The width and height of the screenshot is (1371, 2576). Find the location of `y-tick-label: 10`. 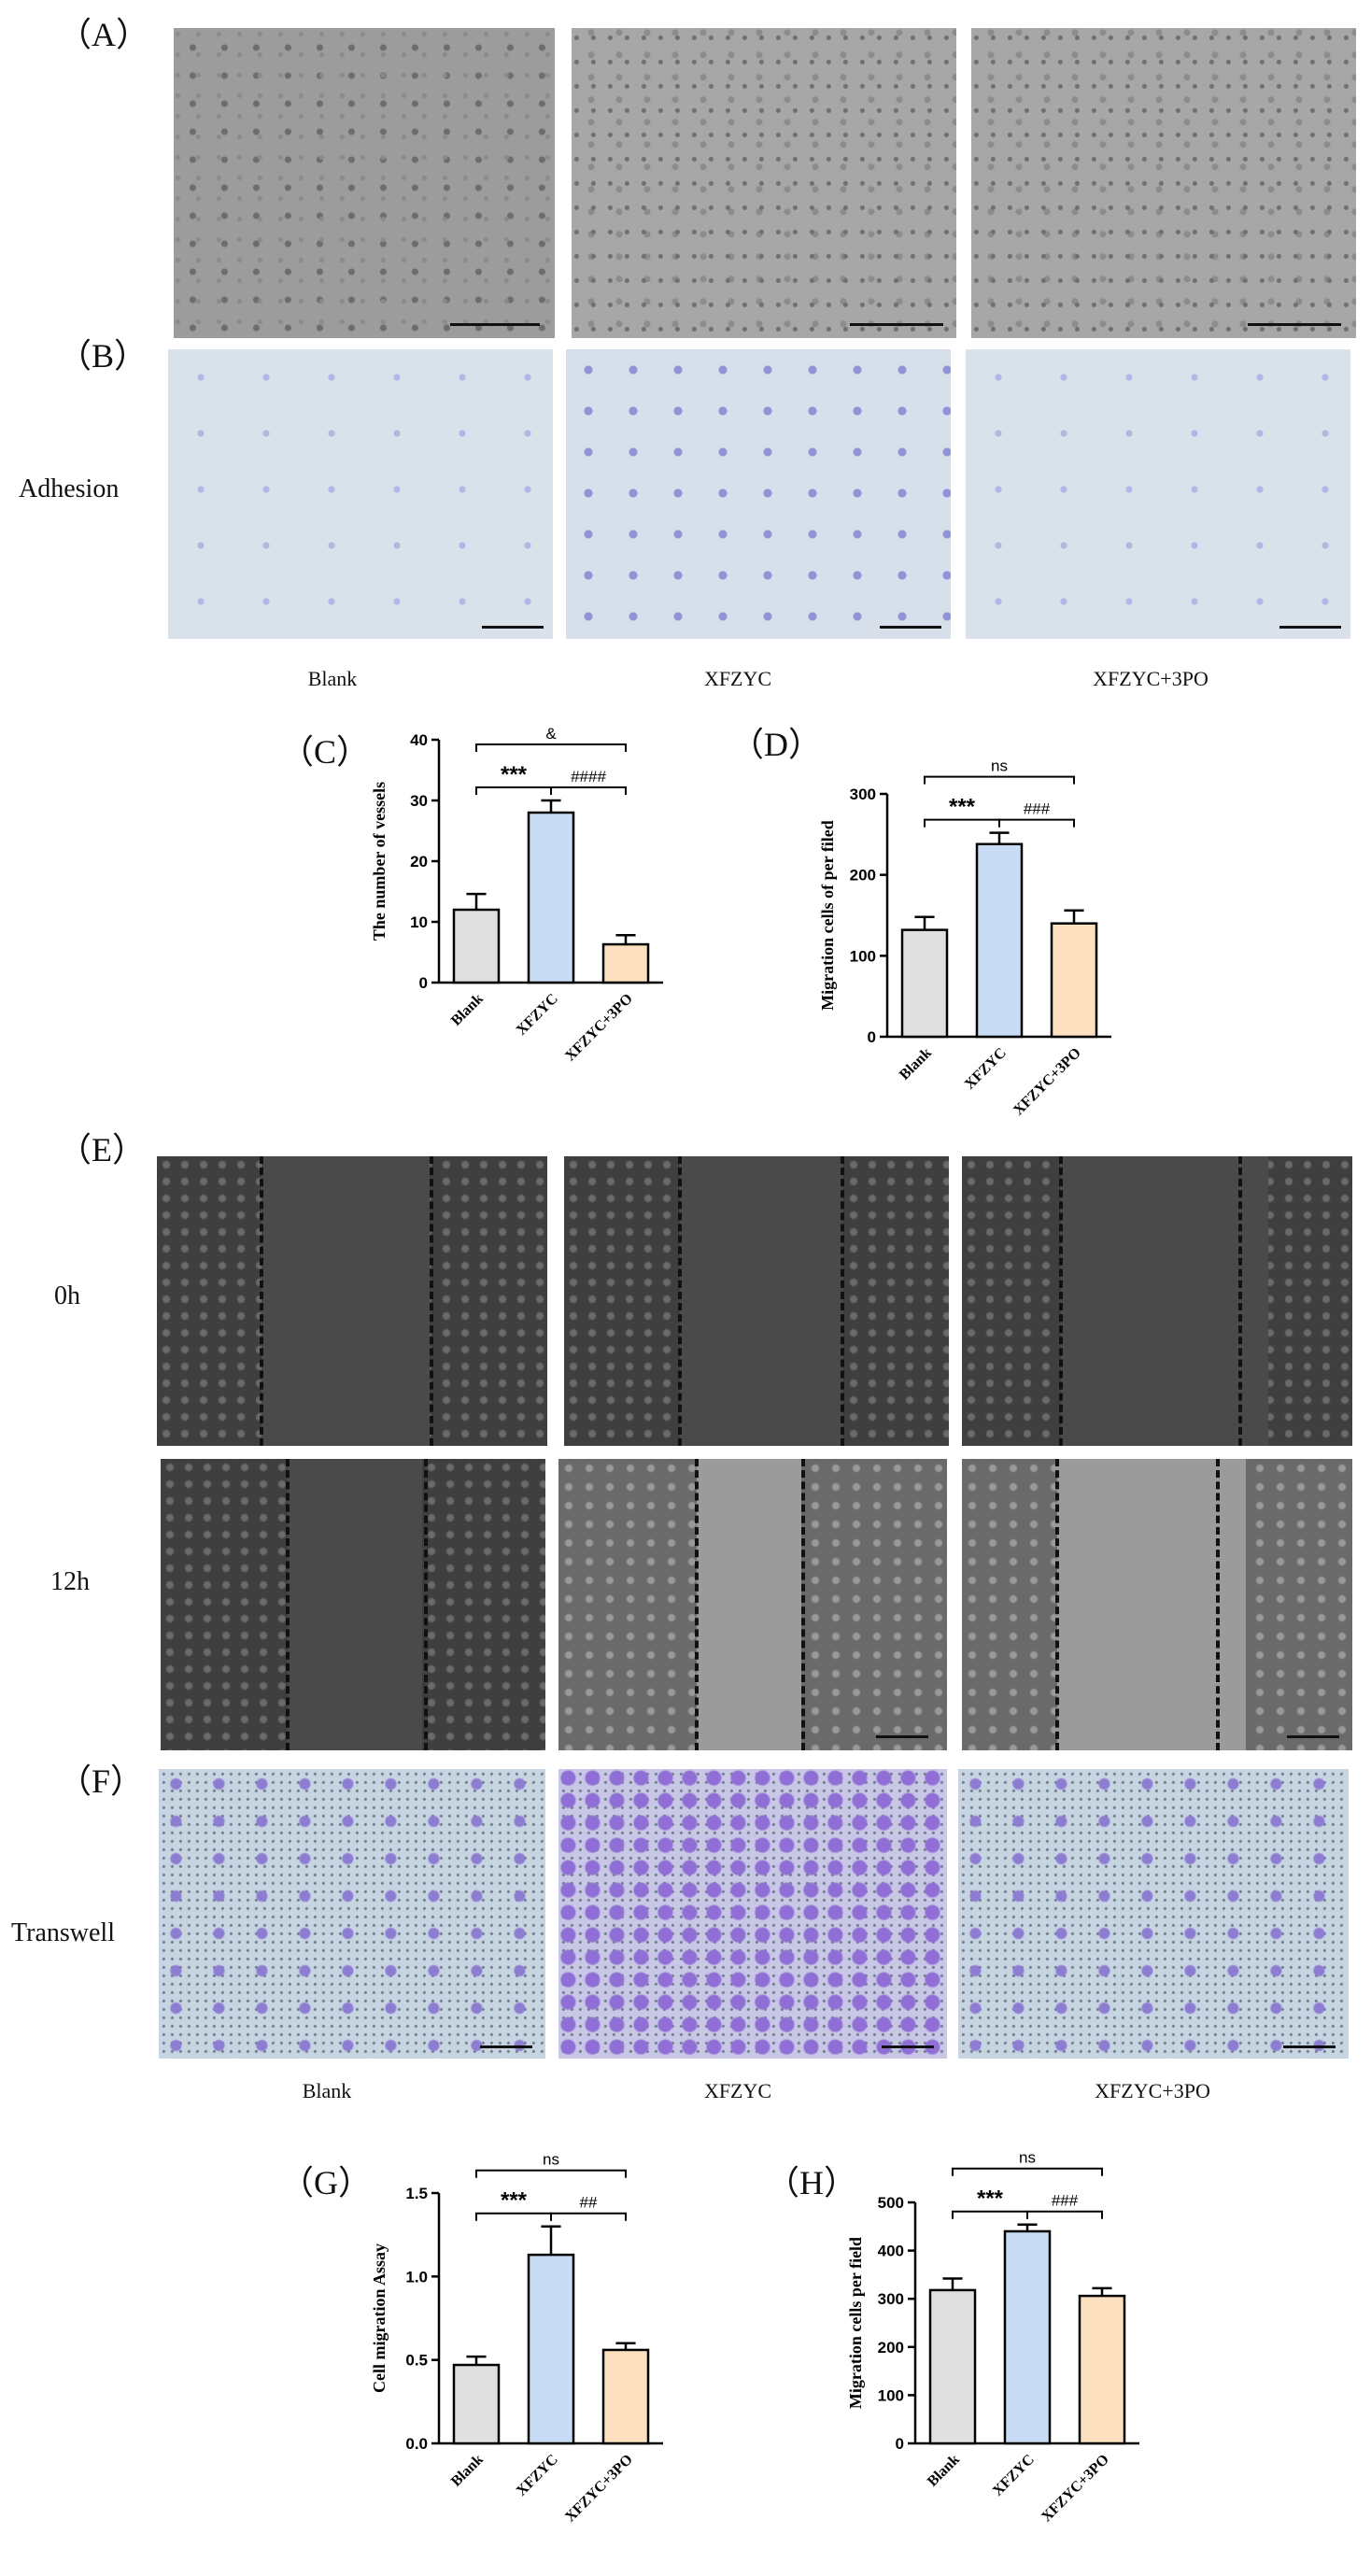

y-tick-label: 10 is located at coordinates (419, 922).